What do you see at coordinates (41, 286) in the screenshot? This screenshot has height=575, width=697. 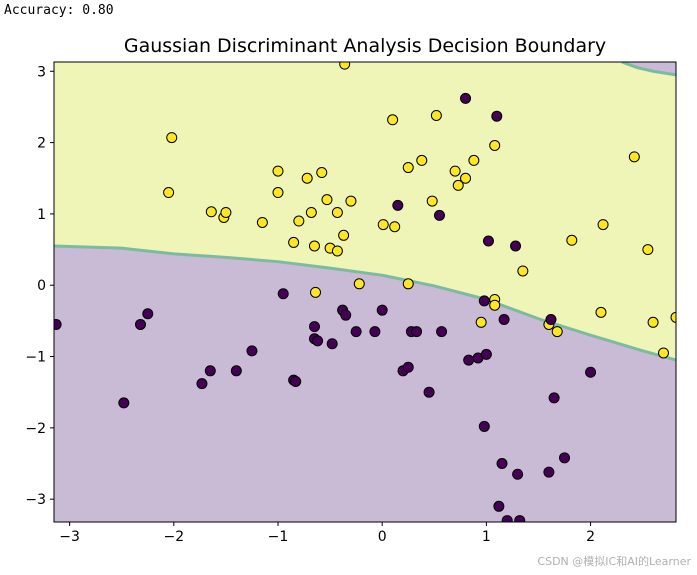 I see `y-tick-label: 0` at bounding box center [41, 286].